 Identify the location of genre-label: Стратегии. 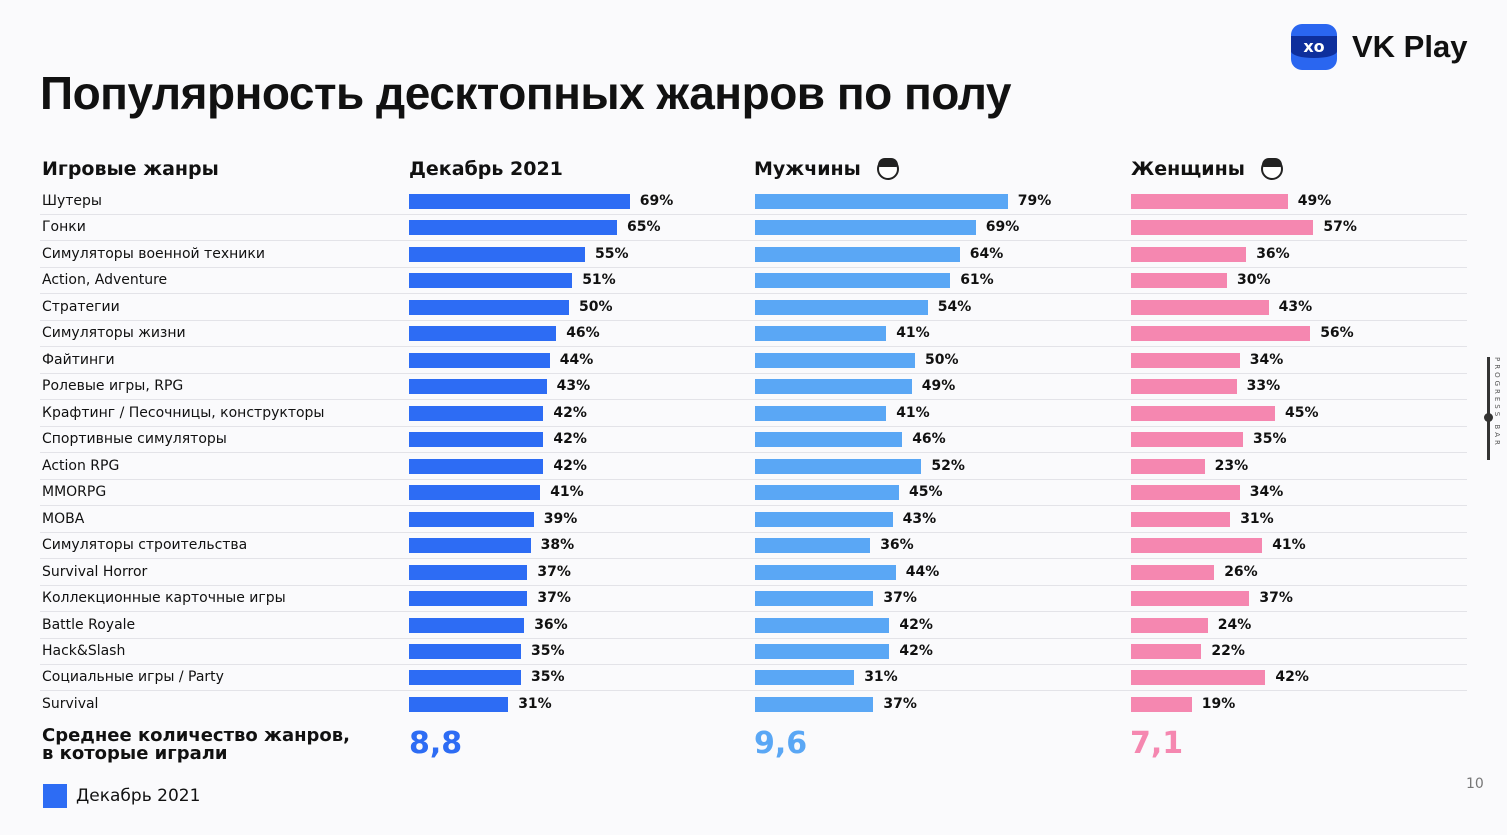
(81, 306).